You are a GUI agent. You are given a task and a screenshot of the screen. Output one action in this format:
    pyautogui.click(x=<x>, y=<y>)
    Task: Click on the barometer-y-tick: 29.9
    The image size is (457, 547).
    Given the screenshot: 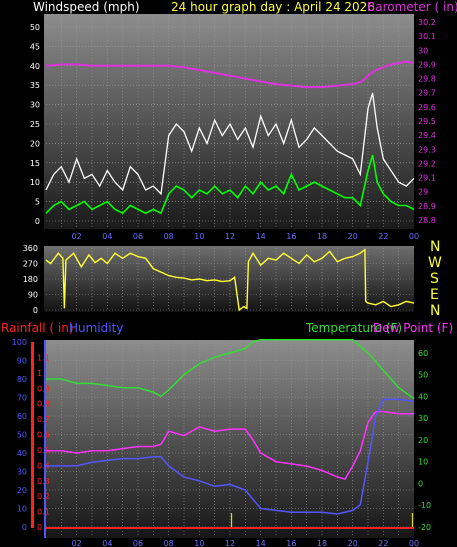 What is the action you would take?
    pyautogui.click(x=427, y=64)
    